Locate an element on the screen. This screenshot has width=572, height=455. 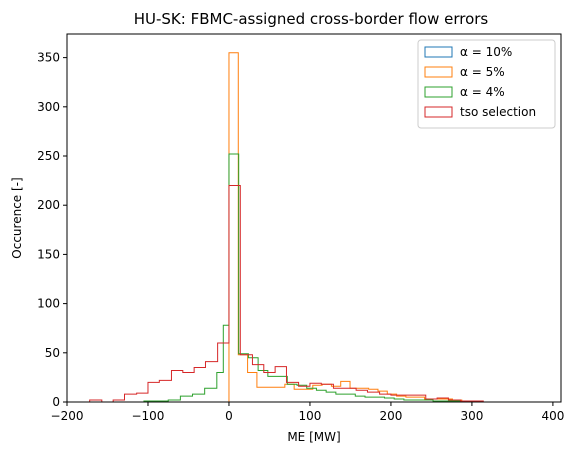
y-axis-label: Occurence [-] is located at coordinates (17, 217).